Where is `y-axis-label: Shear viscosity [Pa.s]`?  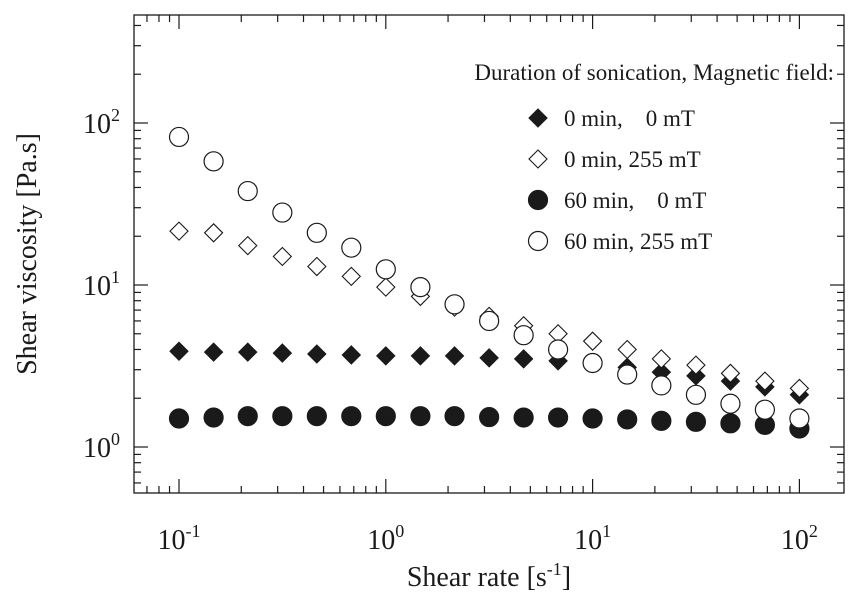 y-axis-label: Shear viscosity [Pa.s] is located at coordinates (27, 254).